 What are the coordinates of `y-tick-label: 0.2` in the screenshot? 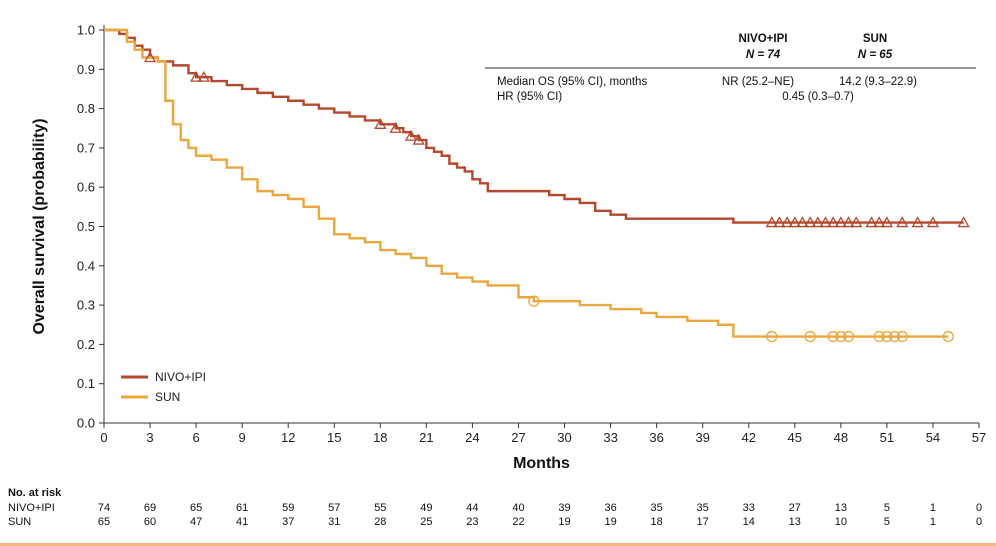 It's located at (86, 344).